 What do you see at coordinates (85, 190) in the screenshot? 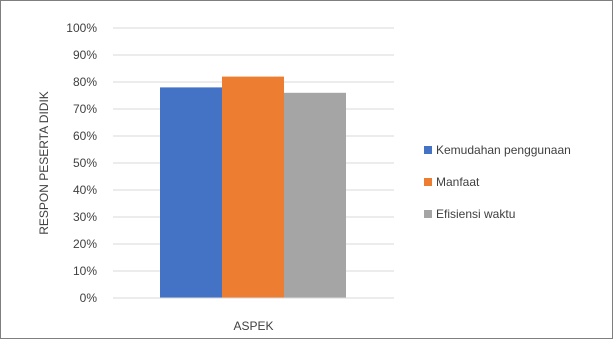
I see `y-tick-label: 40%` at bounding box center [85, 190].